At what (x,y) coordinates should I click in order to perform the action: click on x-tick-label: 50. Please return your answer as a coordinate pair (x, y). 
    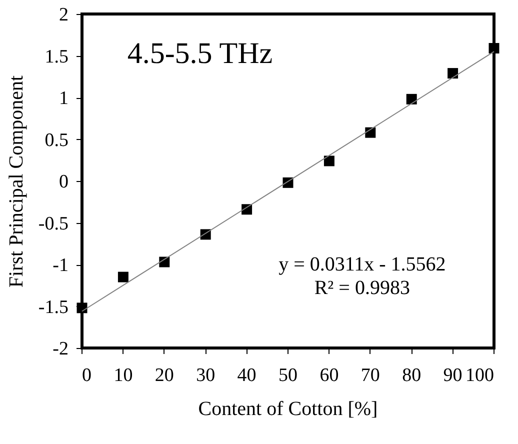
    Looking at the image, I should click on (288, 375).